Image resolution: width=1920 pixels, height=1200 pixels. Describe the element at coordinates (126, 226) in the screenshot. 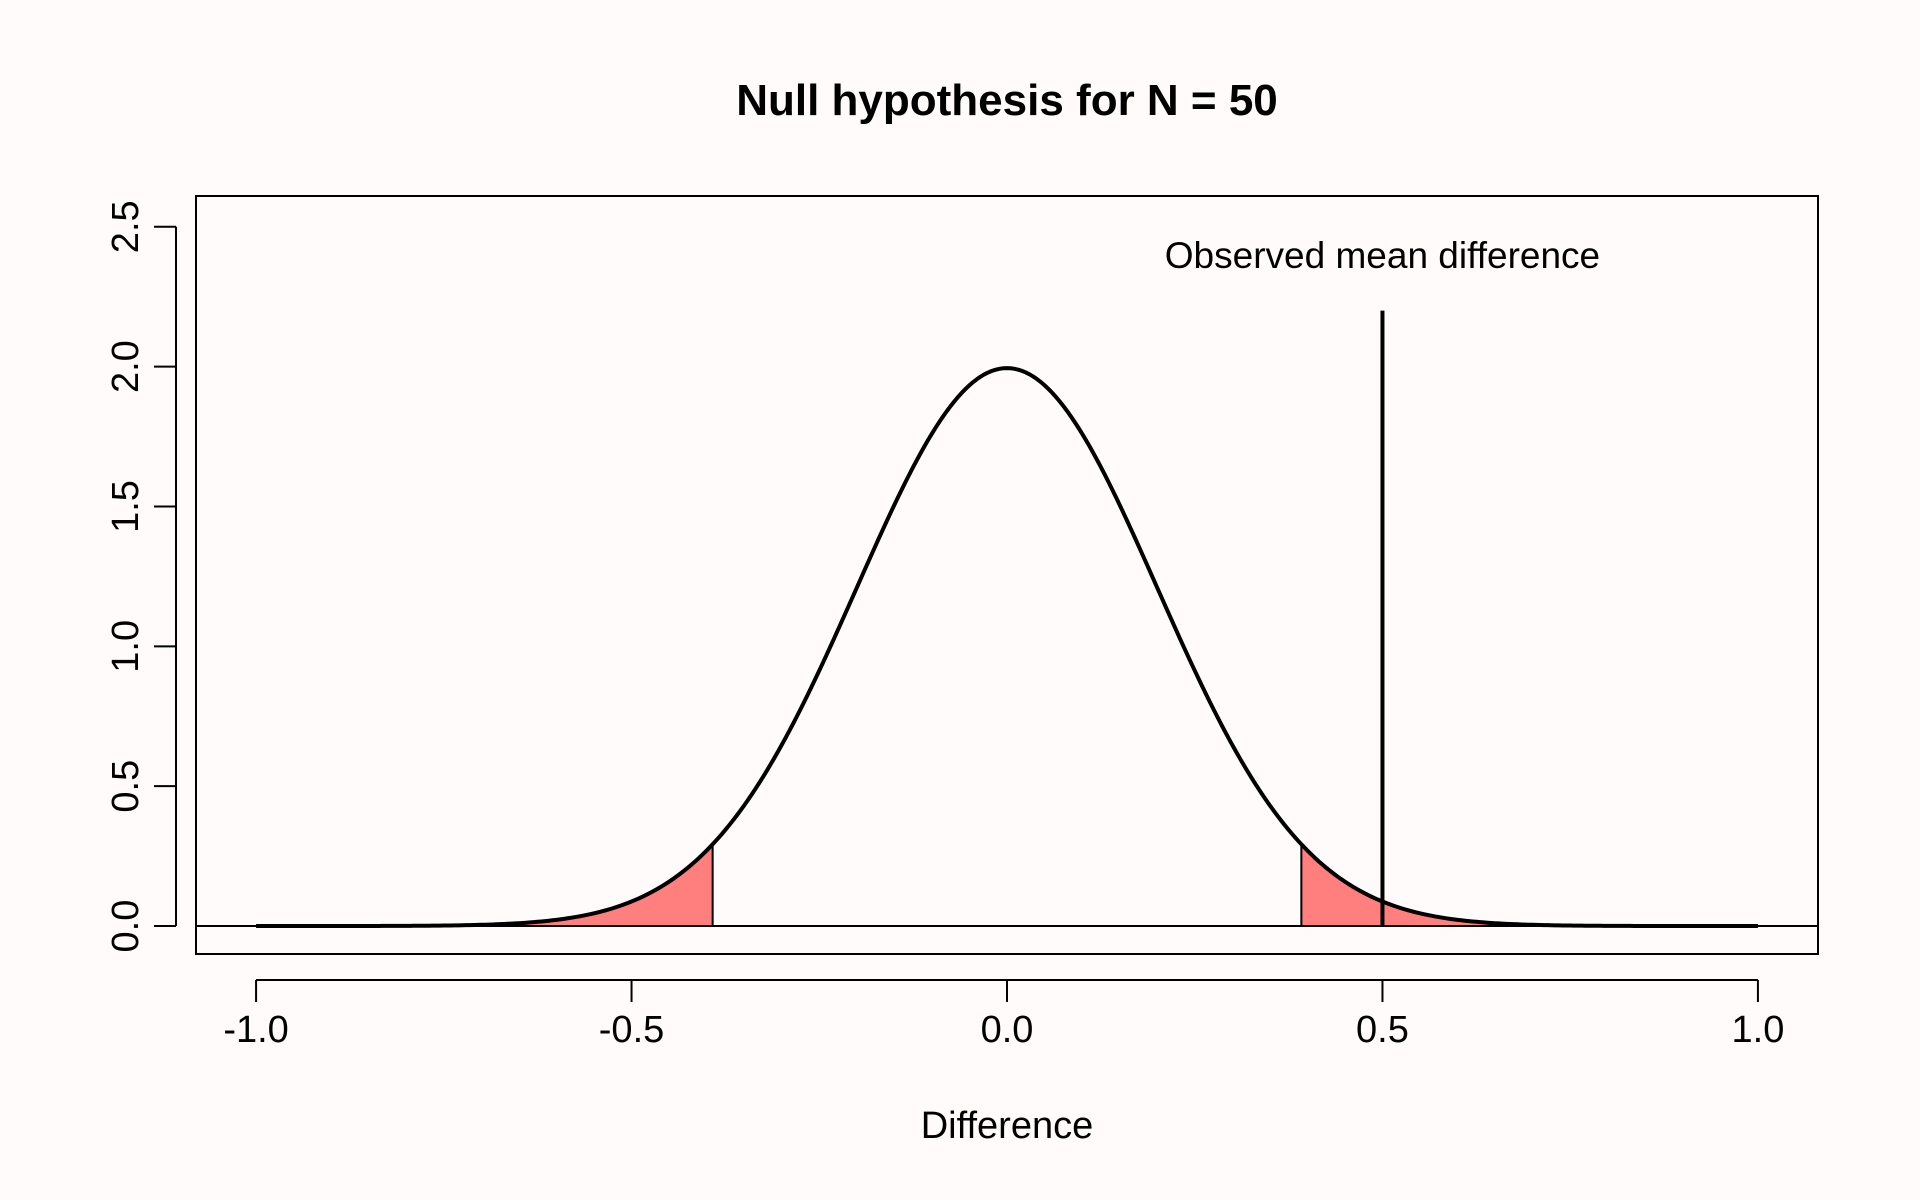

I see `y-tick-label: 2.5` at that location.